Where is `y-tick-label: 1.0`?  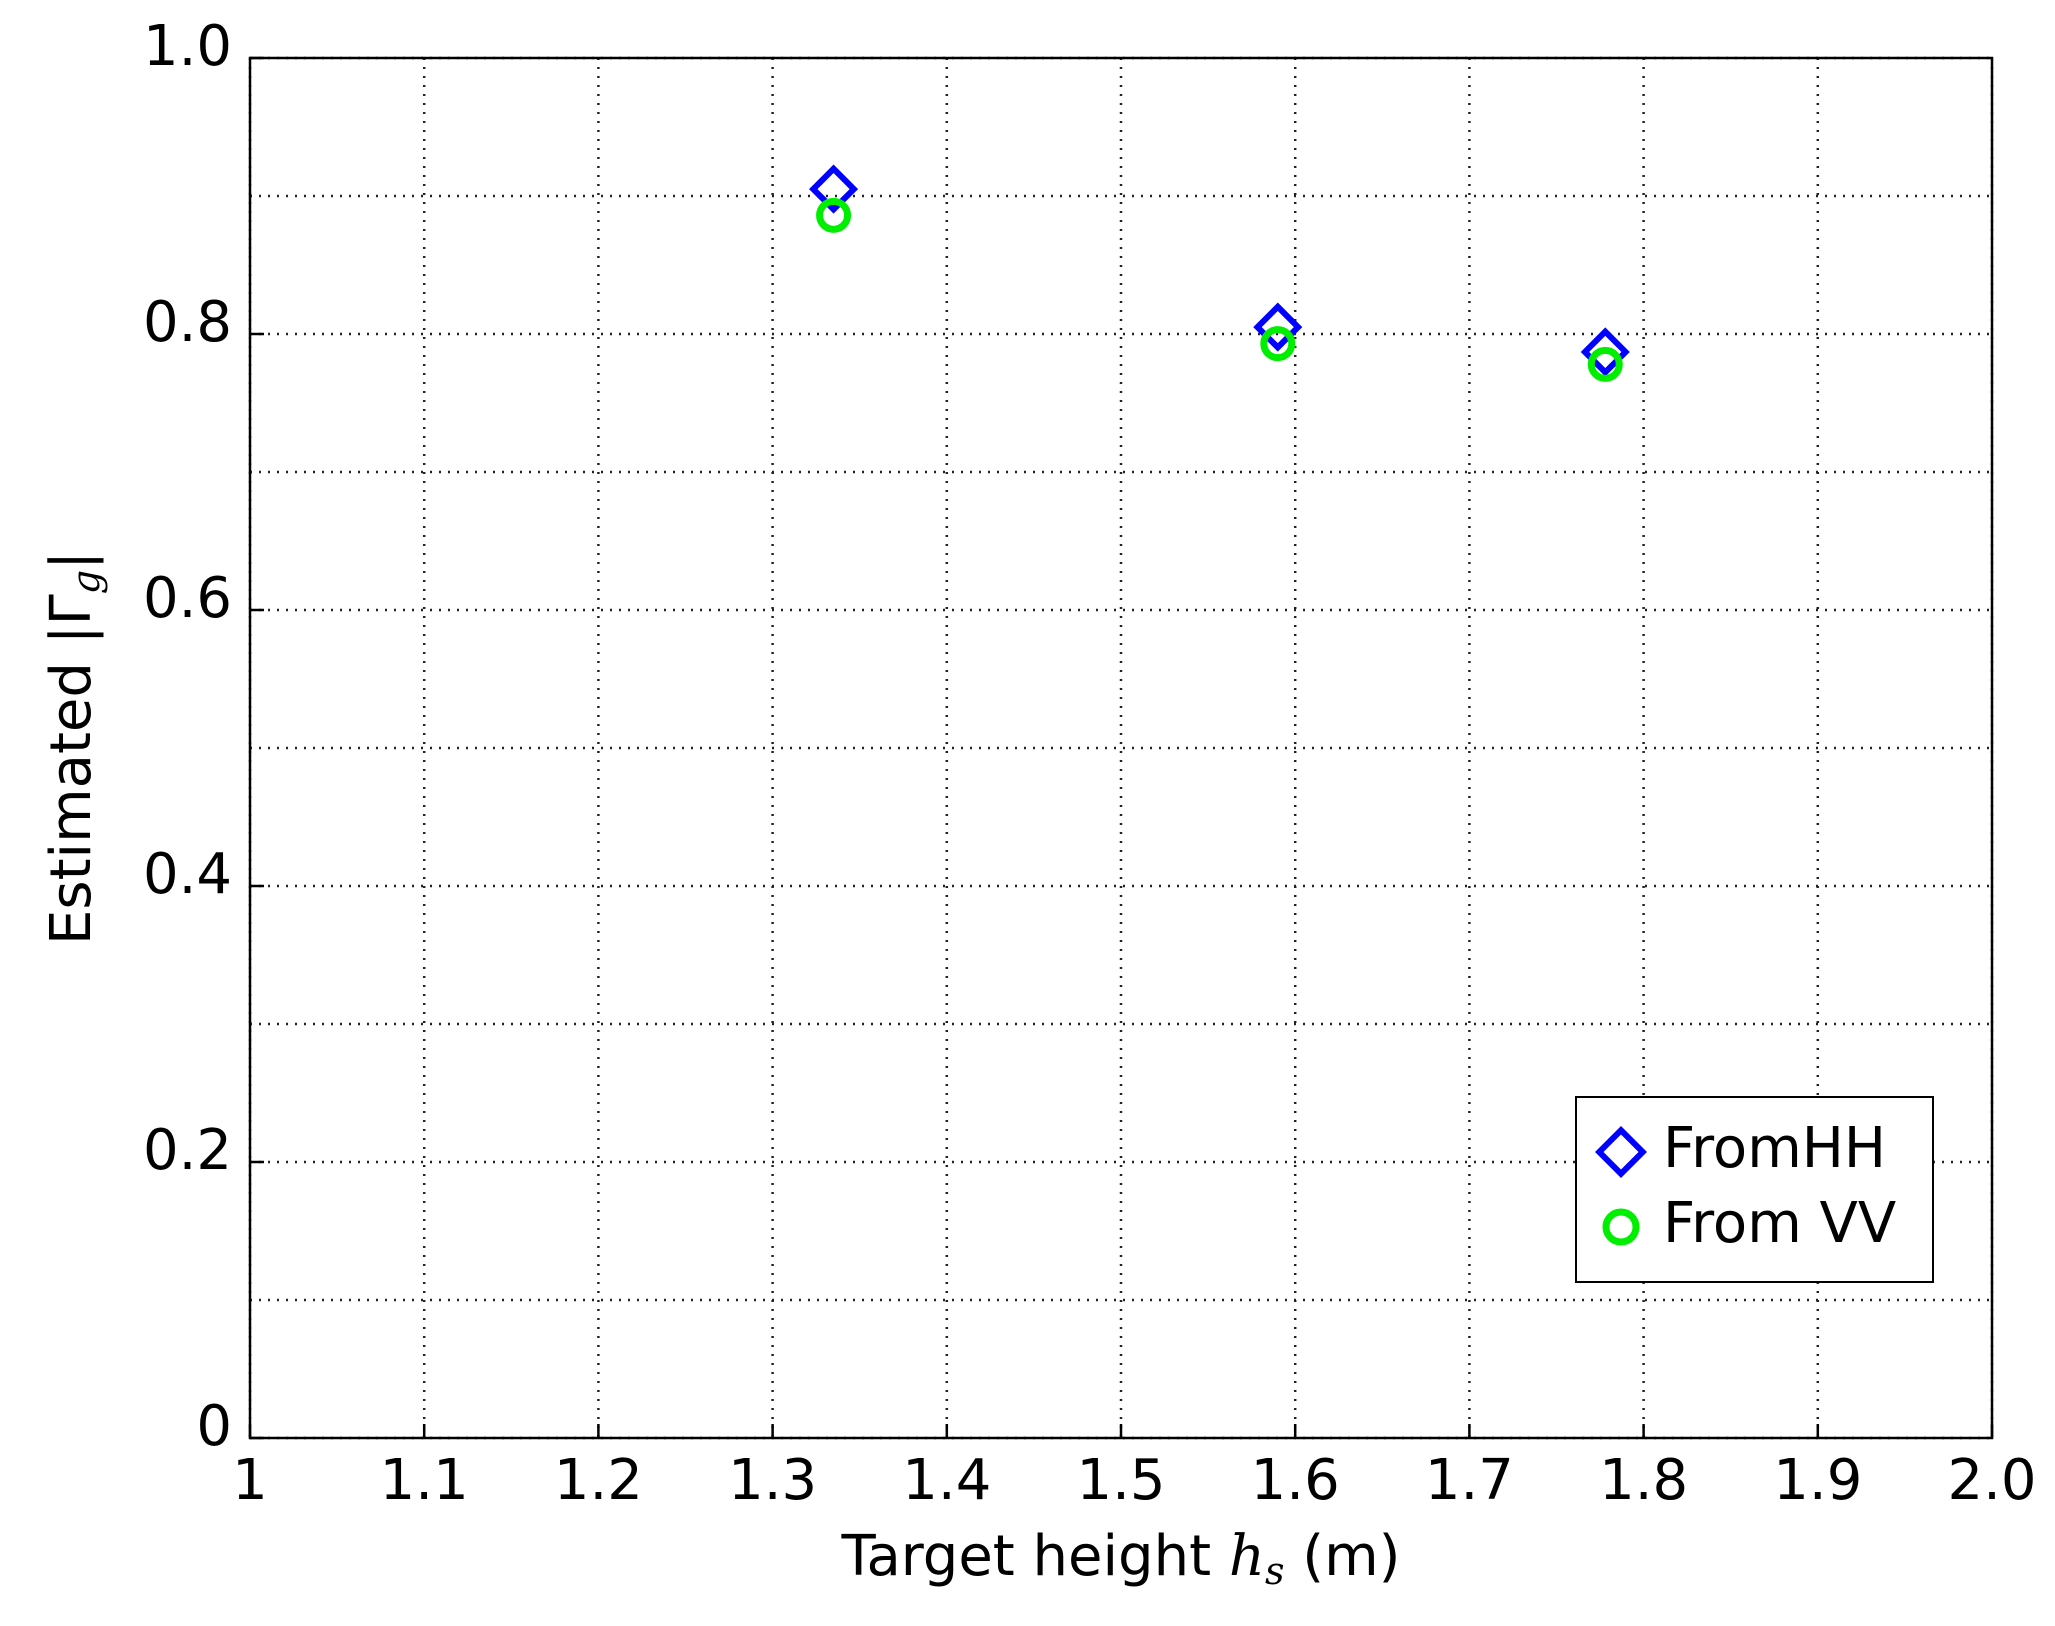
y-tick-label: 1.0 is located at coordinates (187, 46).